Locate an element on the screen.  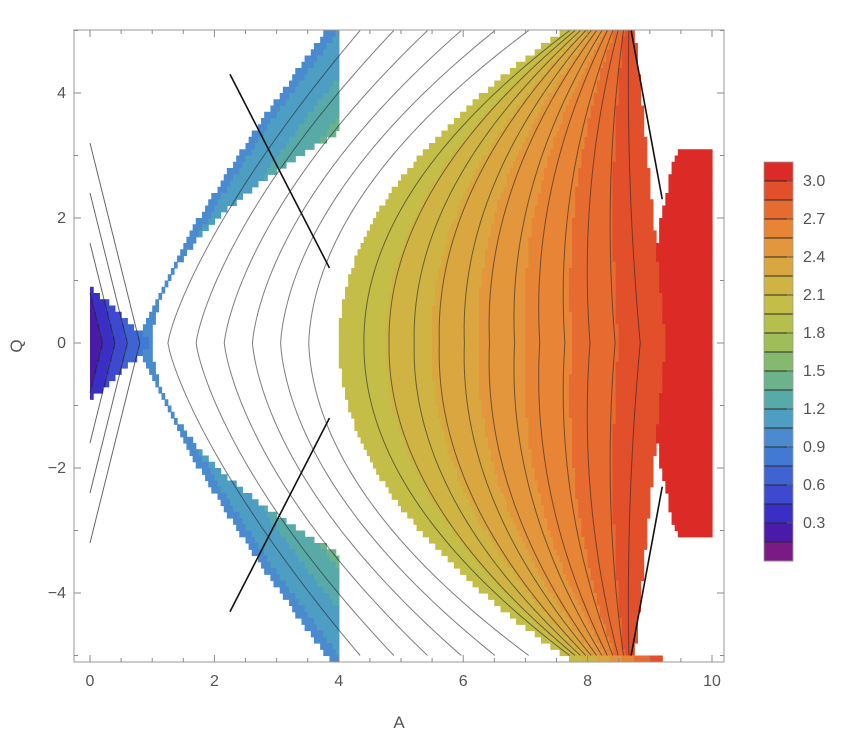
x-tick-label: 4 is located at coordinates (338, 681).